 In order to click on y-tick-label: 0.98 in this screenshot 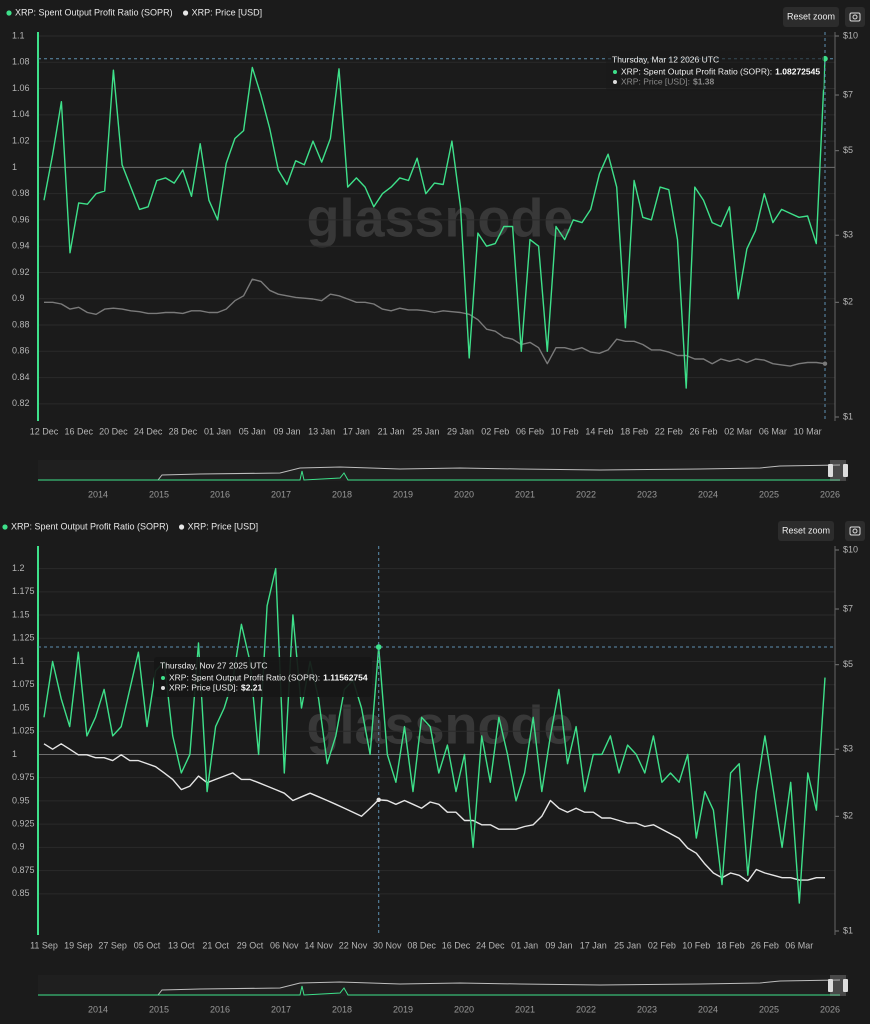, I will do `click(21, 193)`.